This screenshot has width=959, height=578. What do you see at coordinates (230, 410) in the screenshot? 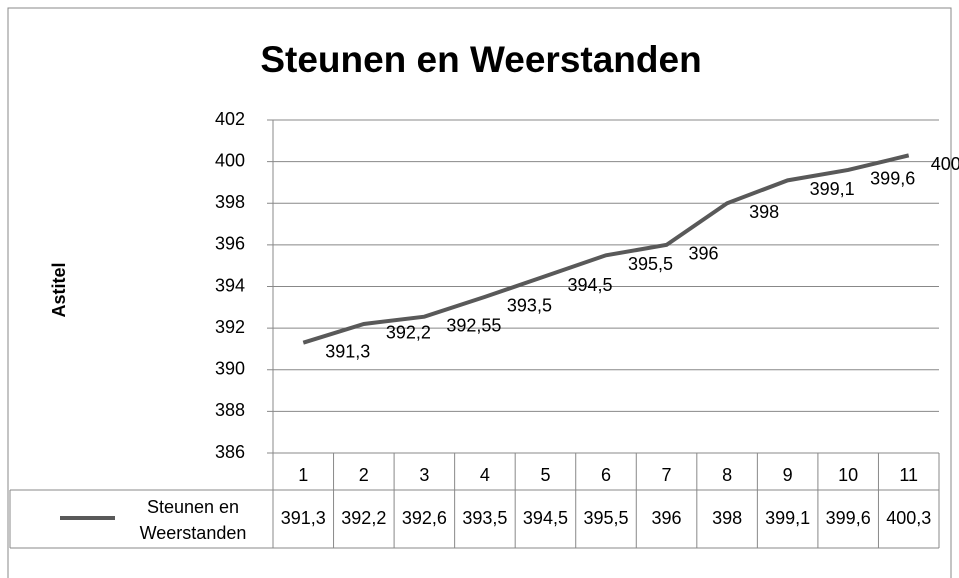
I see `y-tick-label: 388` at bounding box center [230, 410].